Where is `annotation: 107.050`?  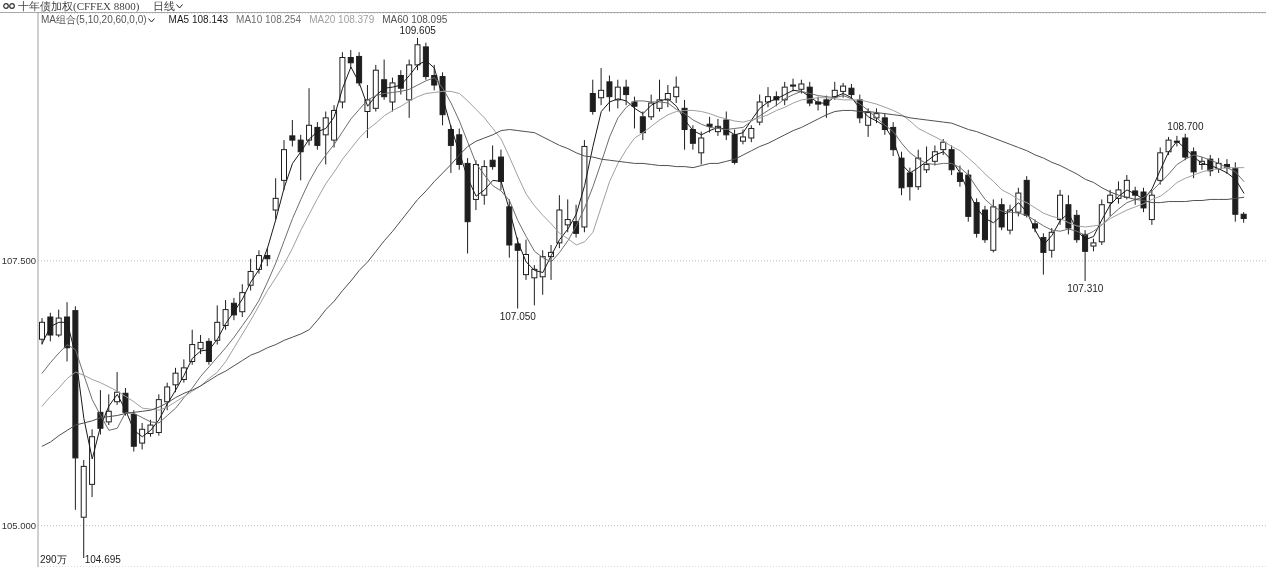 annotation: 107.050 is located at coordinates (518, 316).